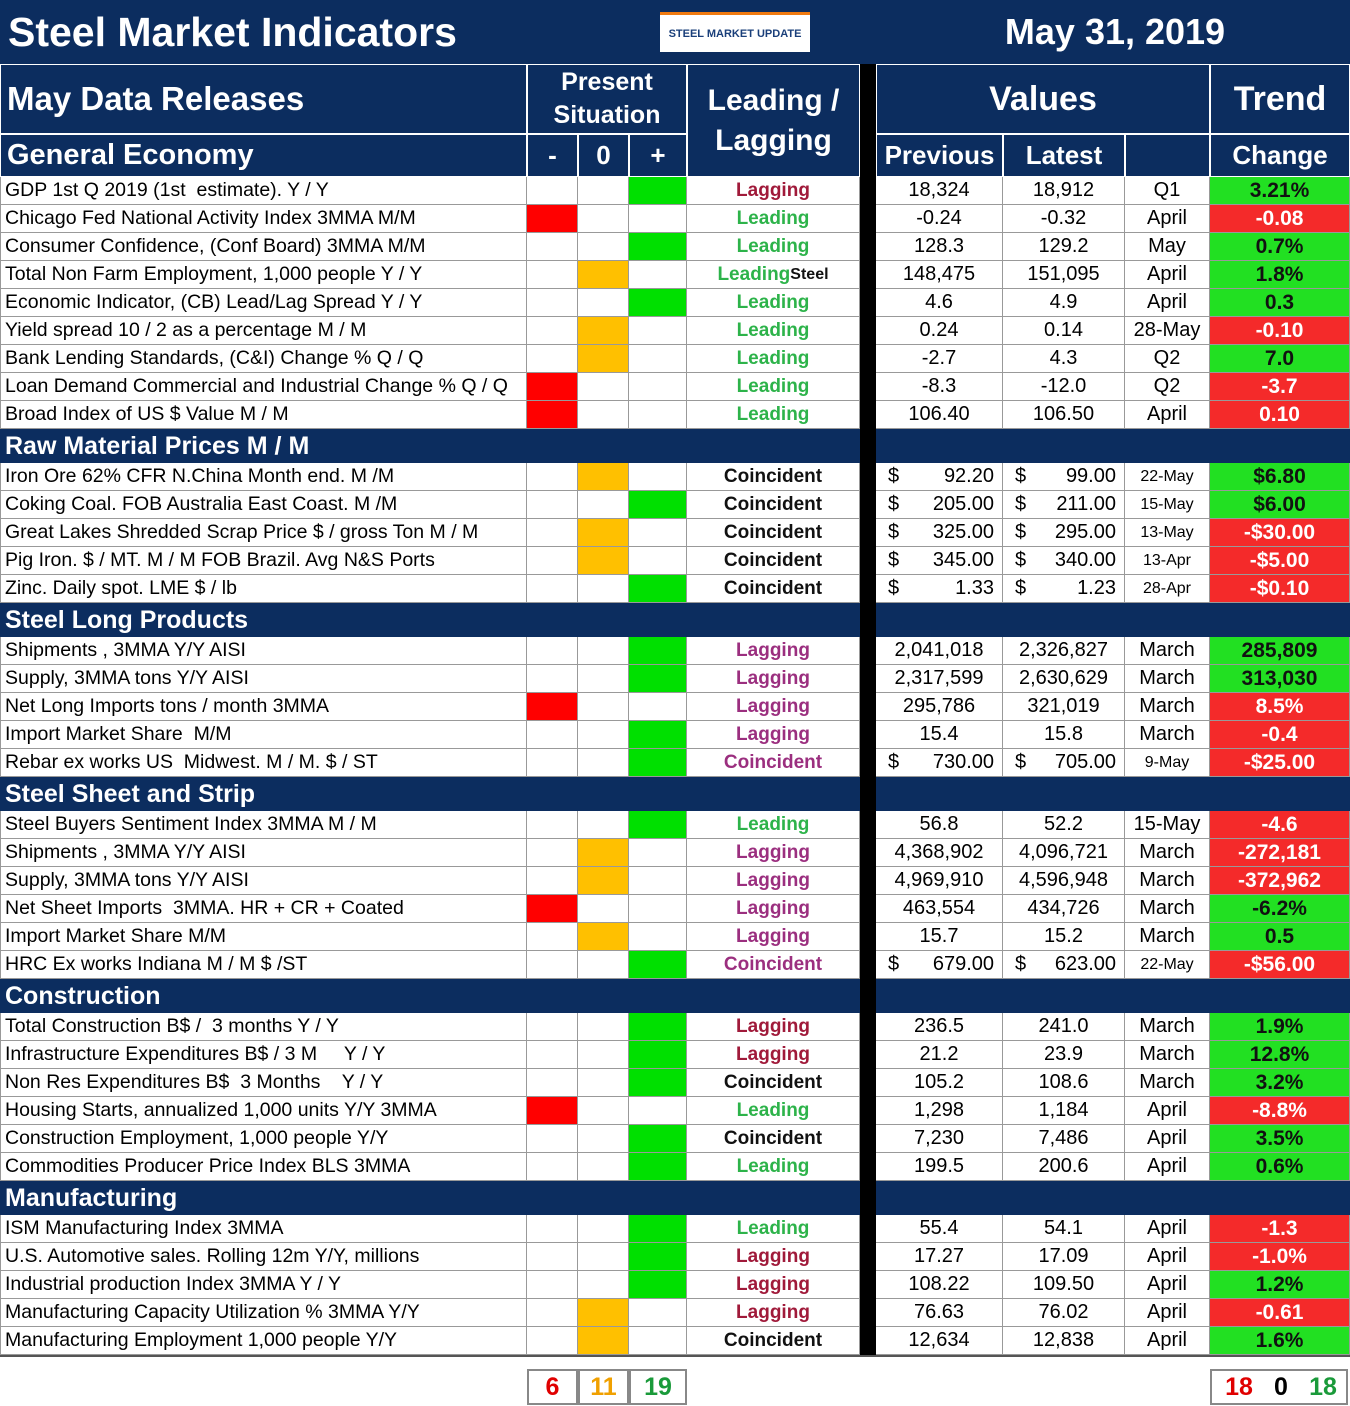 The height and width of the screenshot is (1406, 1350). What do you see at coordinates (939, 247) in the screenshot?
I see `value-previous: 128.3` at bounding box center [939, 247].